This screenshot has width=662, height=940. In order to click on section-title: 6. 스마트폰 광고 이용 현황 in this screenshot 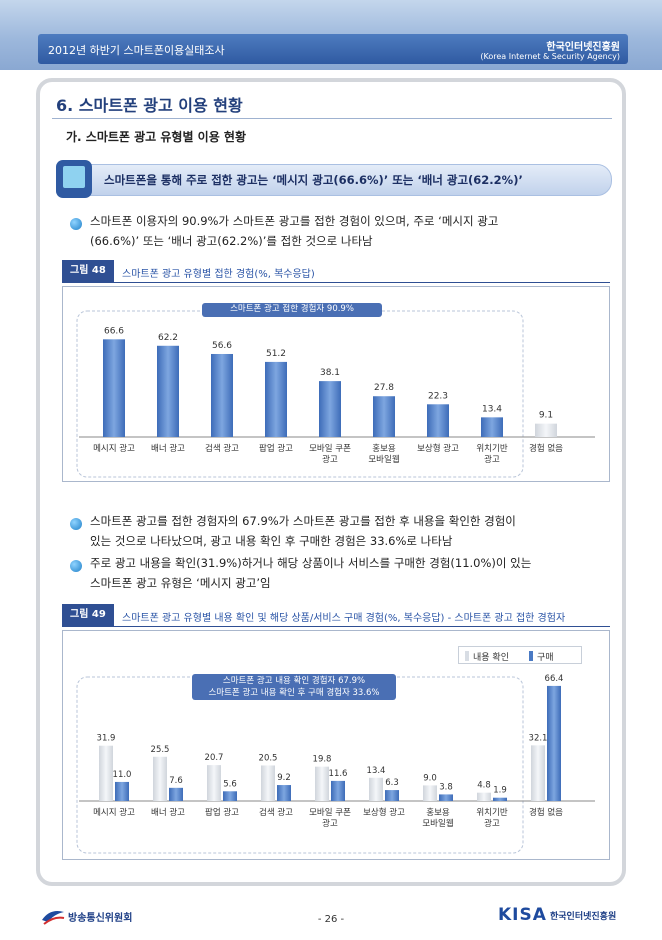, I will do `click(149, 105)`.